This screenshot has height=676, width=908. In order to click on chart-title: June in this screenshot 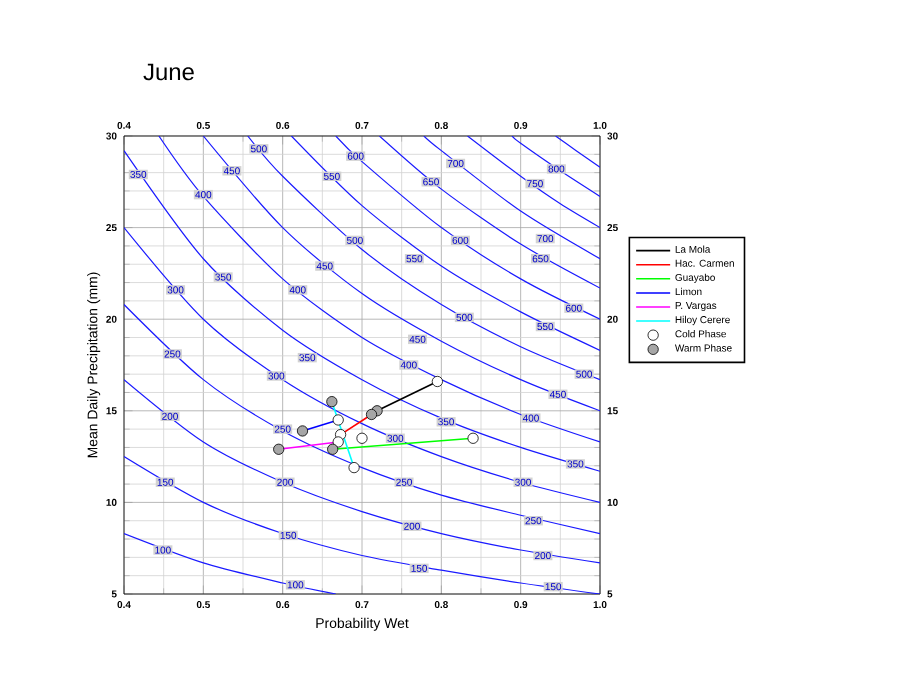, I will do `click(168, 72)`.